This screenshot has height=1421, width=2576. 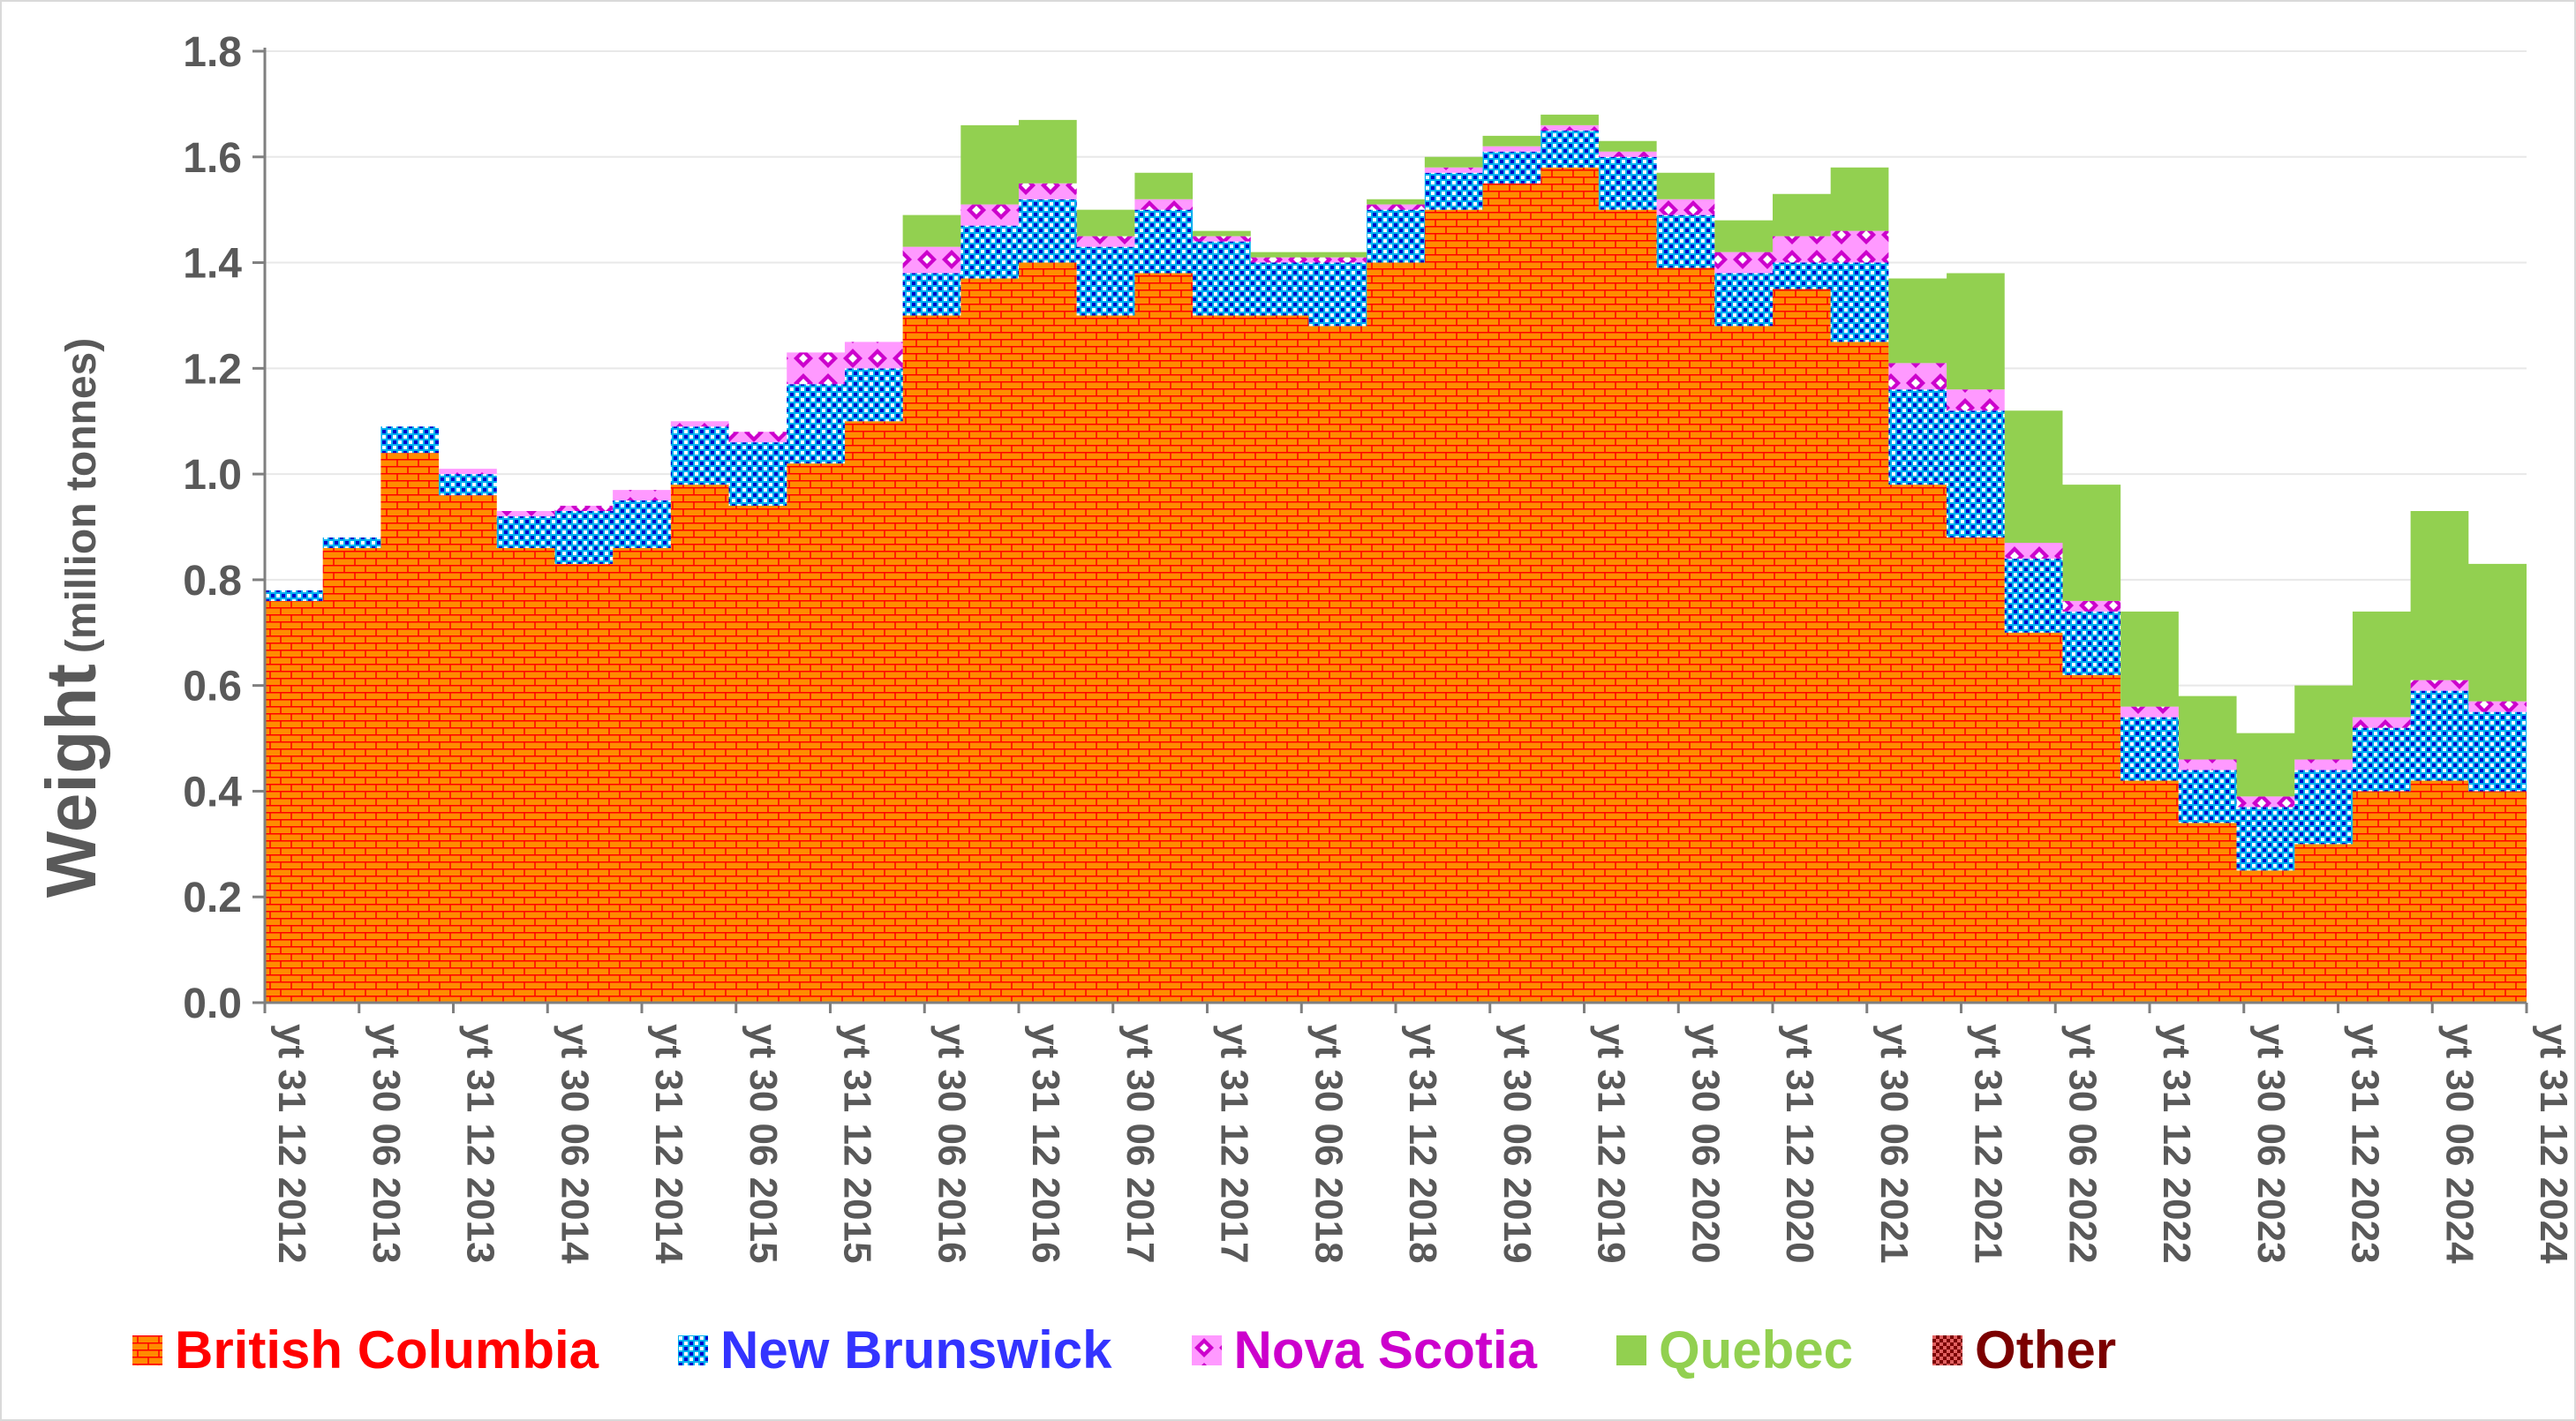 I want to click on x-tick-label: yt 31 12 2014, so click(x=669, y=1144).